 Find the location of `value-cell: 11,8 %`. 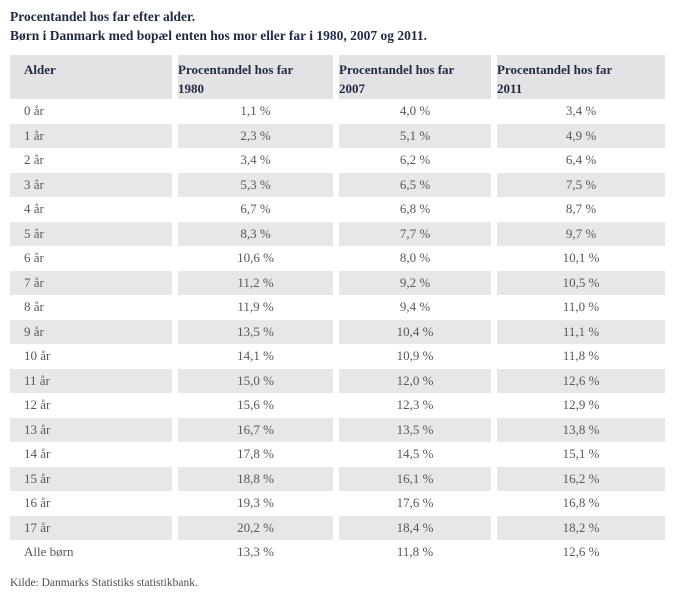

value-cell: 11,8 % is located at coordinates (581, 356).